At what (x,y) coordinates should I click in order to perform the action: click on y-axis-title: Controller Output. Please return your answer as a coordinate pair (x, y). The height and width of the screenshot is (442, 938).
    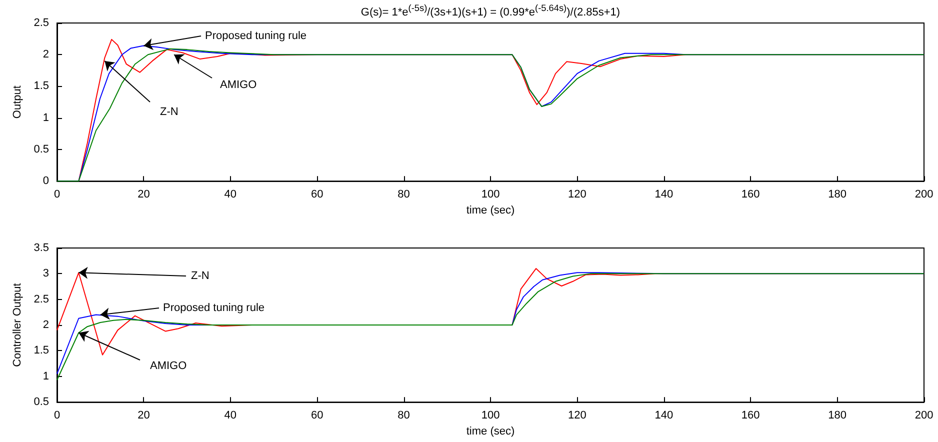
    Looking at the image, I should click on (17, 325).